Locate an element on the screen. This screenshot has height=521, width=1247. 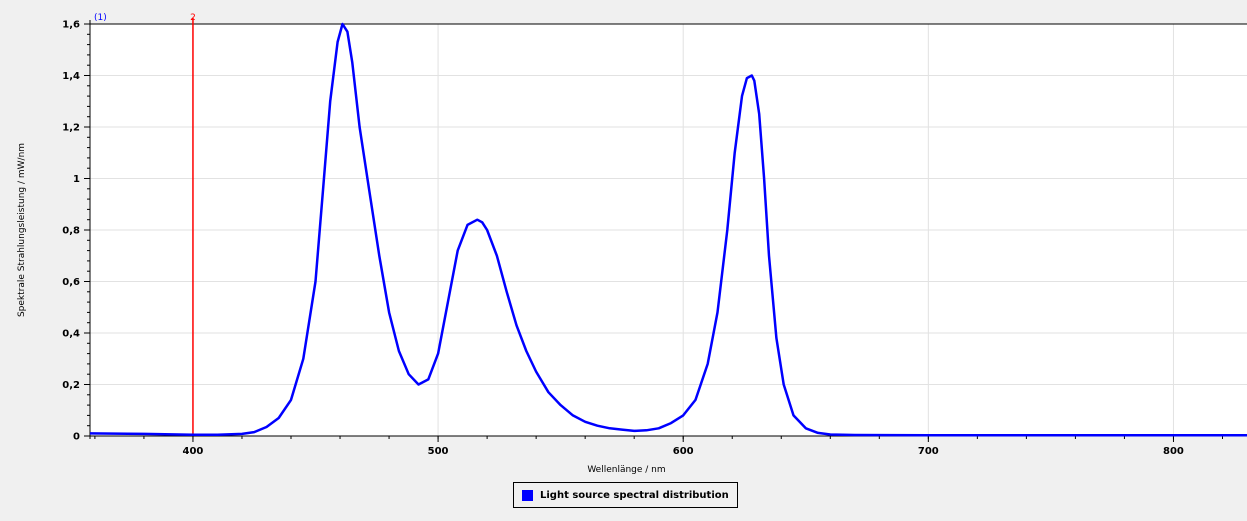
y-tick-label: 0,2 is located at coordinates (71, 385).